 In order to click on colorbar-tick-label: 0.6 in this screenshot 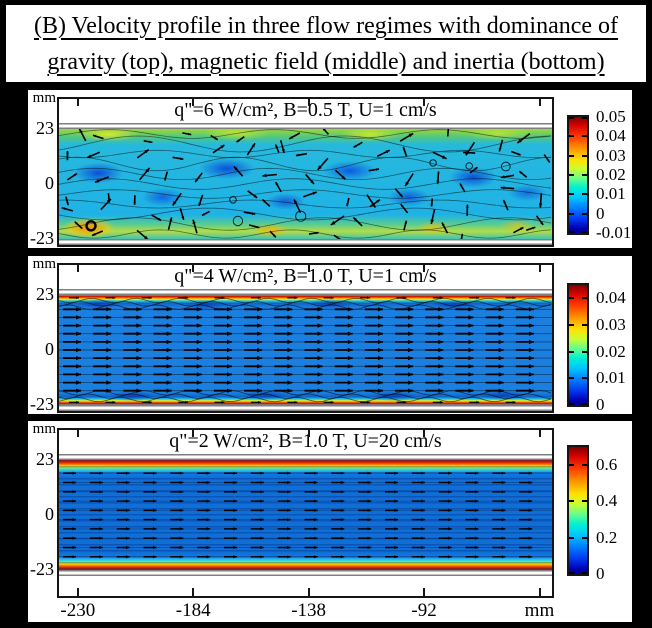, I will do `click(607, 465)`.